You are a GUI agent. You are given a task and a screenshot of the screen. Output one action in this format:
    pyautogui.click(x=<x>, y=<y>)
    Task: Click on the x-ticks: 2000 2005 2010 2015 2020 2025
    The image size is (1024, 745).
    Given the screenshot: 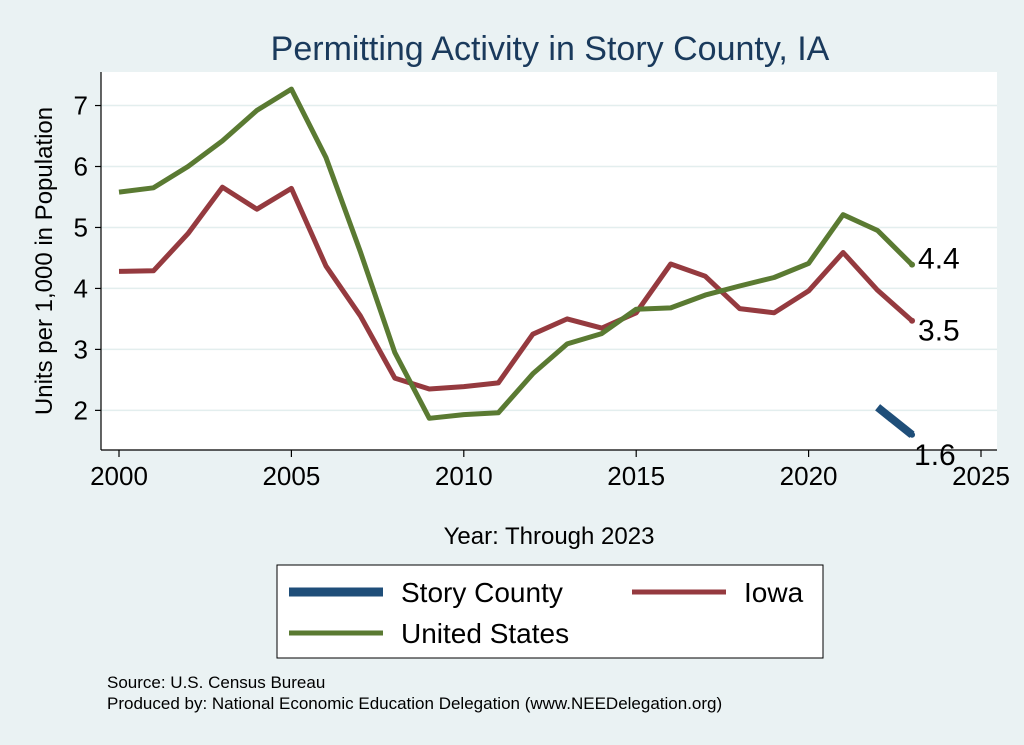 What is the action you would take?
    pyautogui.click(x=550, y=470)
    